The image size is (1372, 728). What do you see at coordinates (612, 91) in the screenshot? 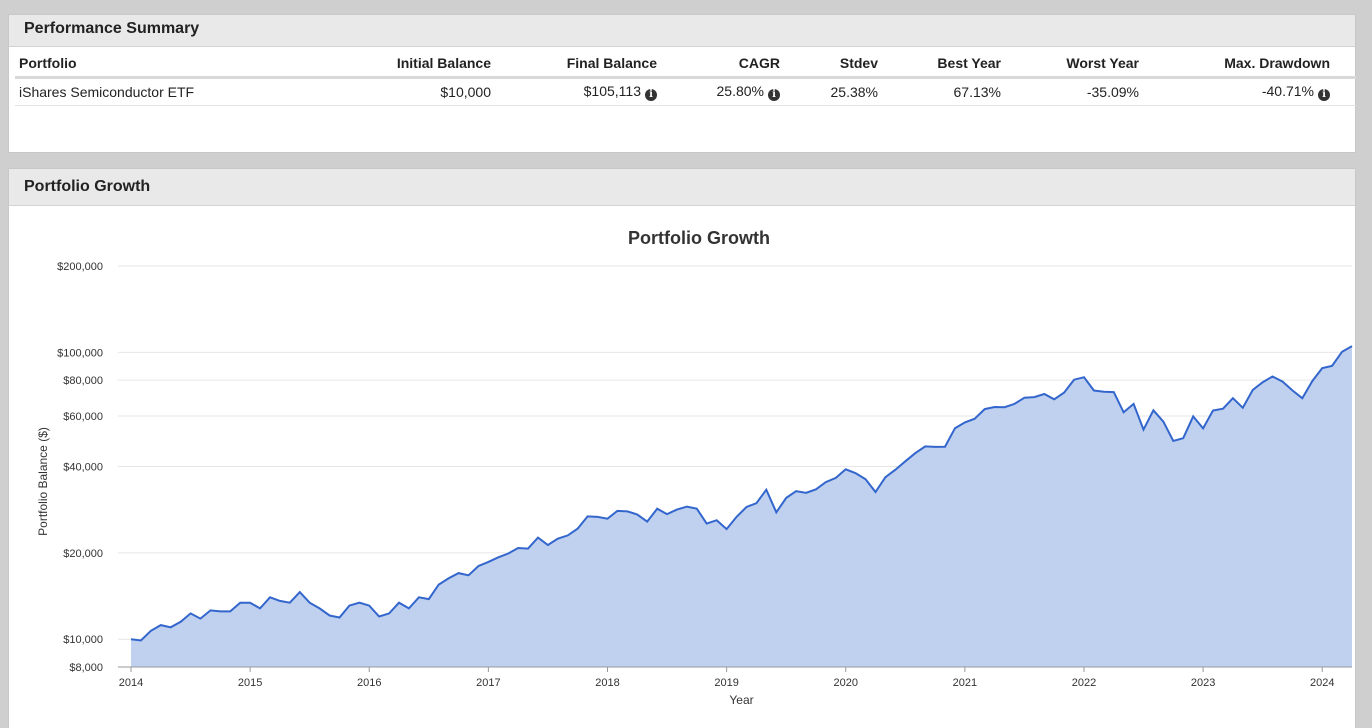
I see `final-balance-value: $105,113` at bounding box center [612, 91].